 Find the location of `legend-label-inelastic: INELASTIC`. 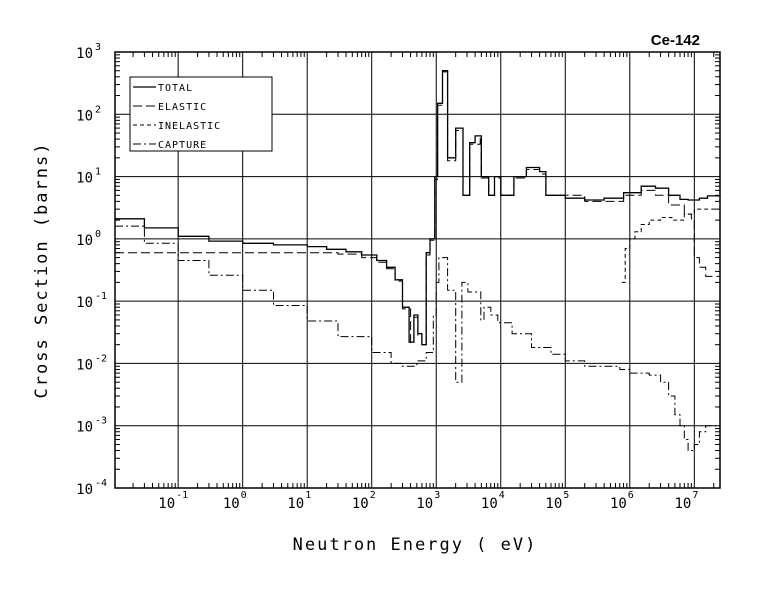

legend-label-inelastic: INELASTIC is located at coordinates (189, 126).